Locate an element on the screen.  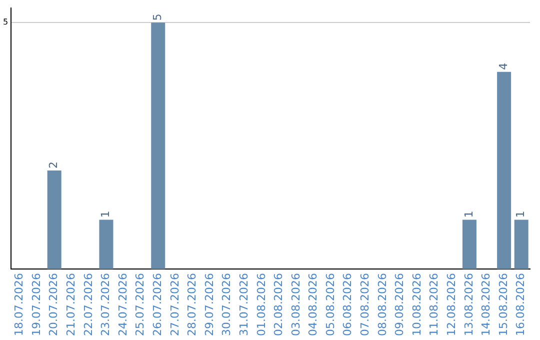
x-tick-label: 15.08.2026 is located at coordinates (503, 304).